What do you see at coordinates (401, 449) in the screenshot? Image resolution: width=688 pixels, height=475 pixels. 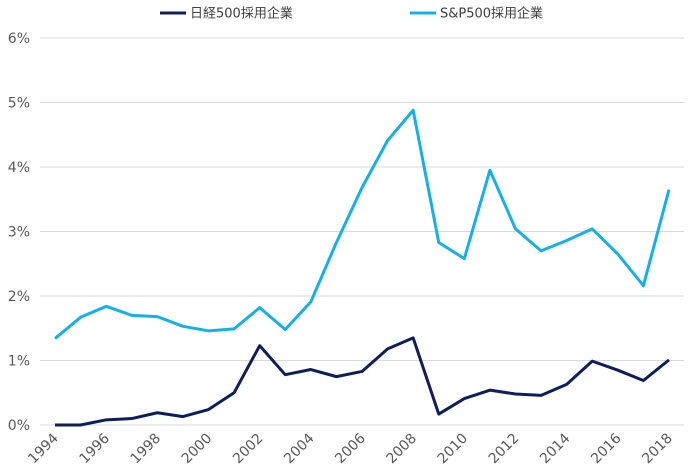 I see `x-tick-label: 2008` at bounding box center [401, 449].